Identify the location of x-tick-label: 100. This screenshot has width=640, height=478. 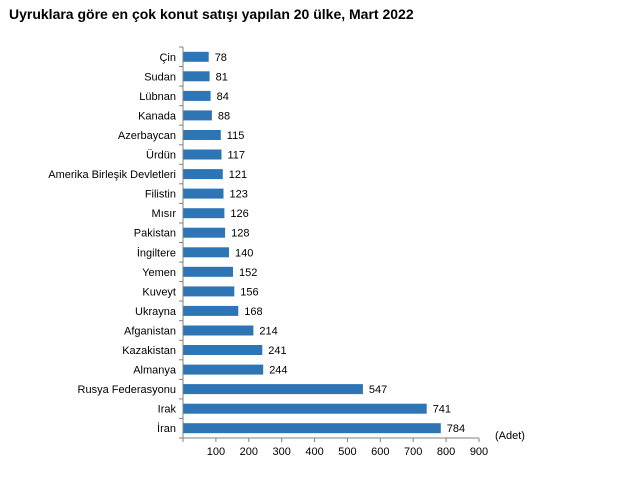
(216, 452).